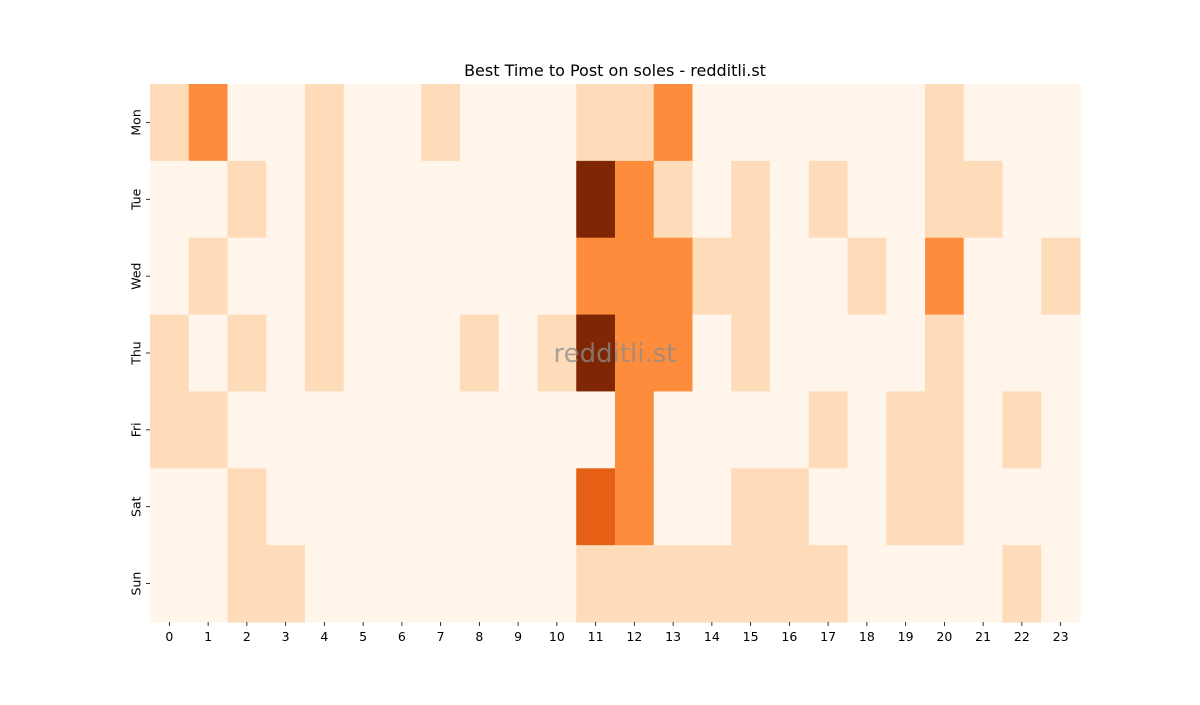  Describe the element at coordinates (136, 353) in the screenshot. I see `y-tick-label: Thu` at that location.